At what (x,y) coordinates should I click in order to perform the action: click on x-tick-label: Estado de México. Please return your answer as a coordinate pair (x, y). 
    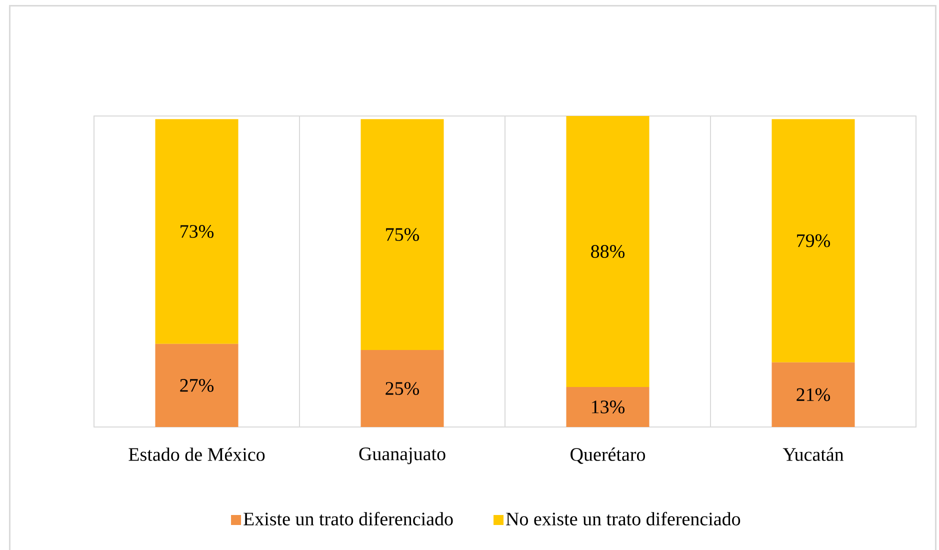
    Looking at the image, I should click on (196, 454).